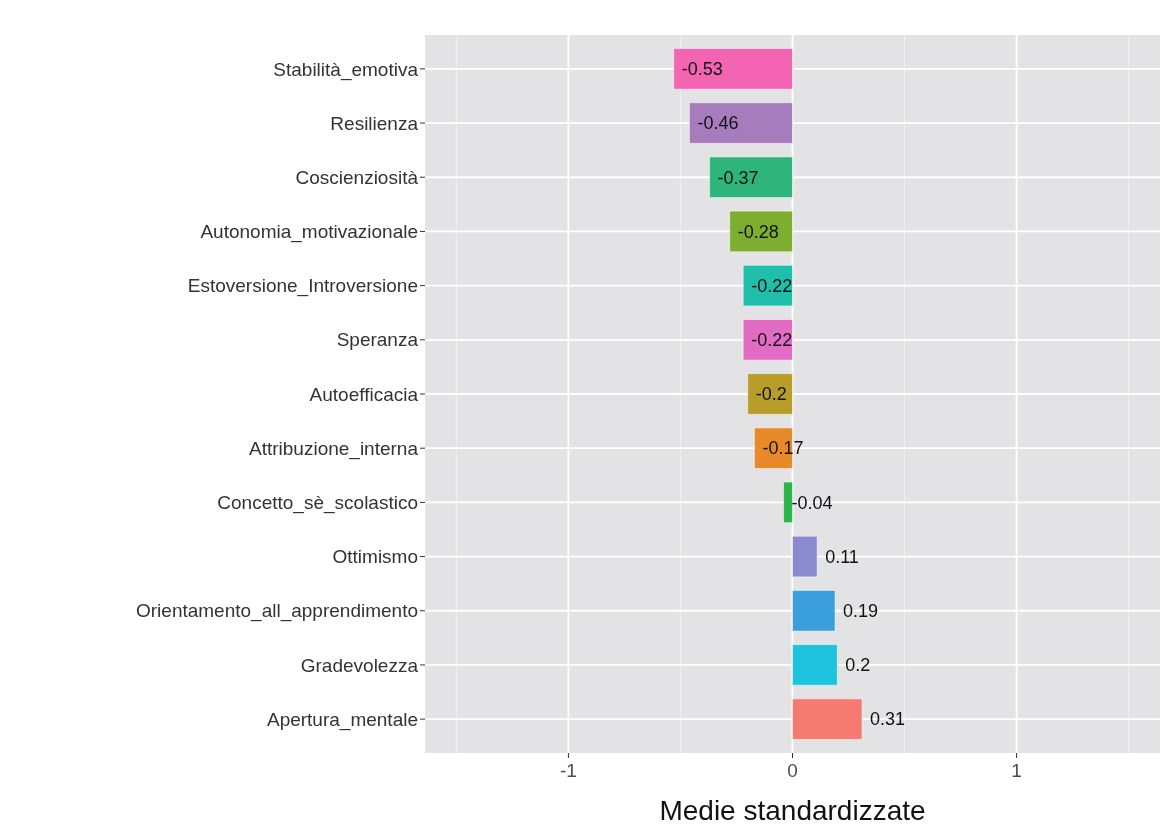 The width and height of the screenshot is (1172, 835). Describe the element at coordinates (758, 231) in the screenshot. I see `data-label: -0.28` at that location.